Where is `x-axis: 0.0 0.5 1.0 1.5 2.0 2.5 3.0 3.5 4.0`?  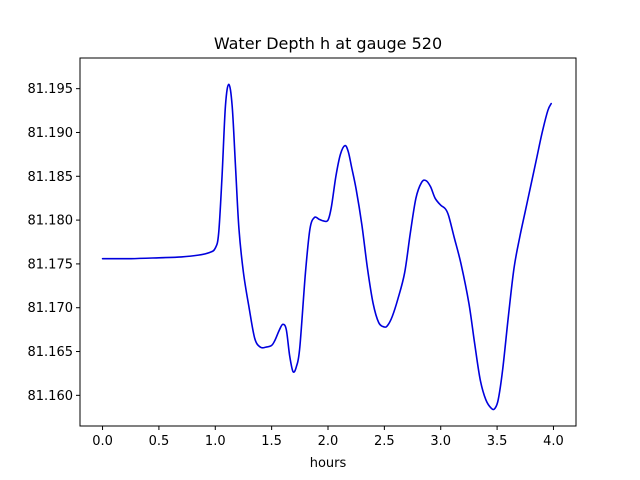
x-axis: 0.0 0.5 1.0 1.5 2.0 2.5 3.0 3.5 4.0 is located at coordinates (328, 437).